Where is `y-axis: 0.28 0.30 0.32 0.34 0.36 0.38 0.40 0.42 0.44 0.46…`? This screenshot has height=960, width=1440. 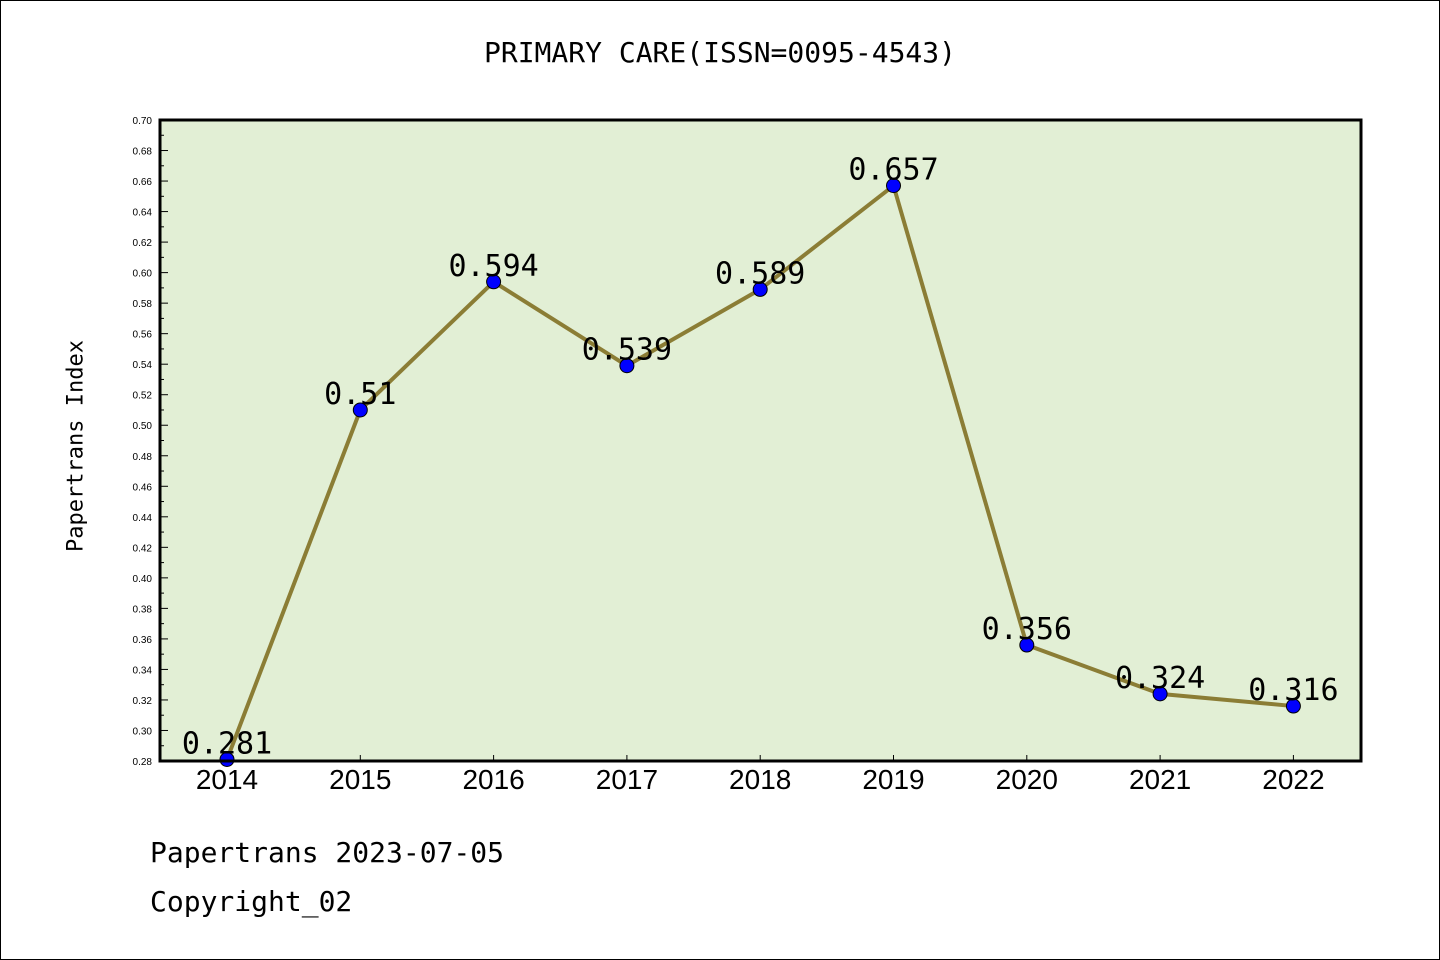
y-axis: 0.28 0.30 0.32 0.34 0.36 0.38 0.40 0.42 0.44 0.46… is located at coordinates (150, 442).